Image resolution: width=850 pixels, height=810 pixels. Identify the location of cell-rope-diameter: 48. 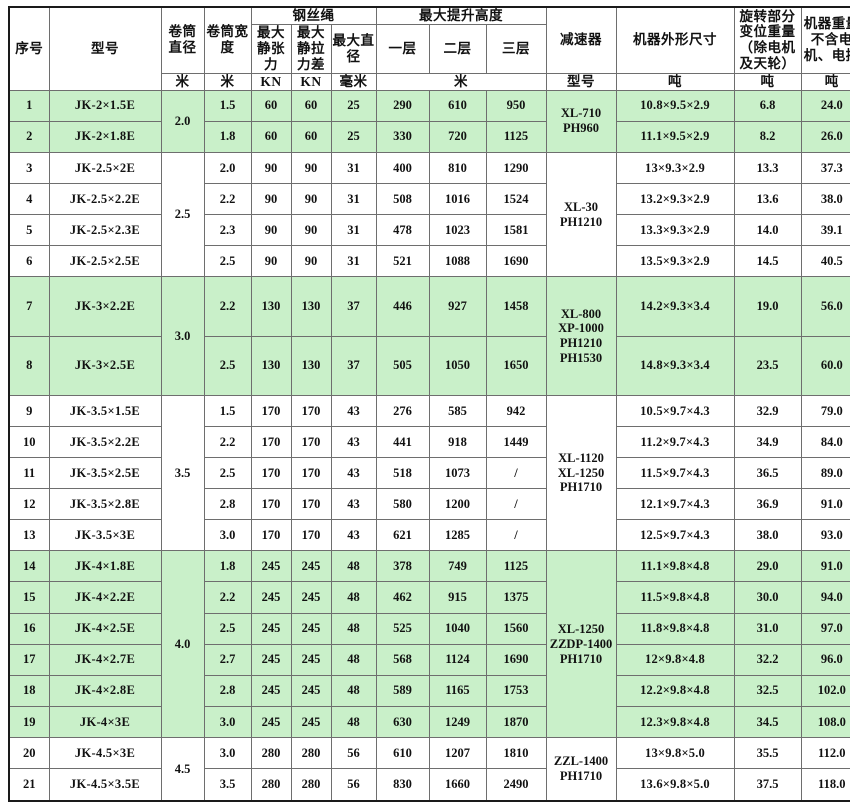
(353, 566).